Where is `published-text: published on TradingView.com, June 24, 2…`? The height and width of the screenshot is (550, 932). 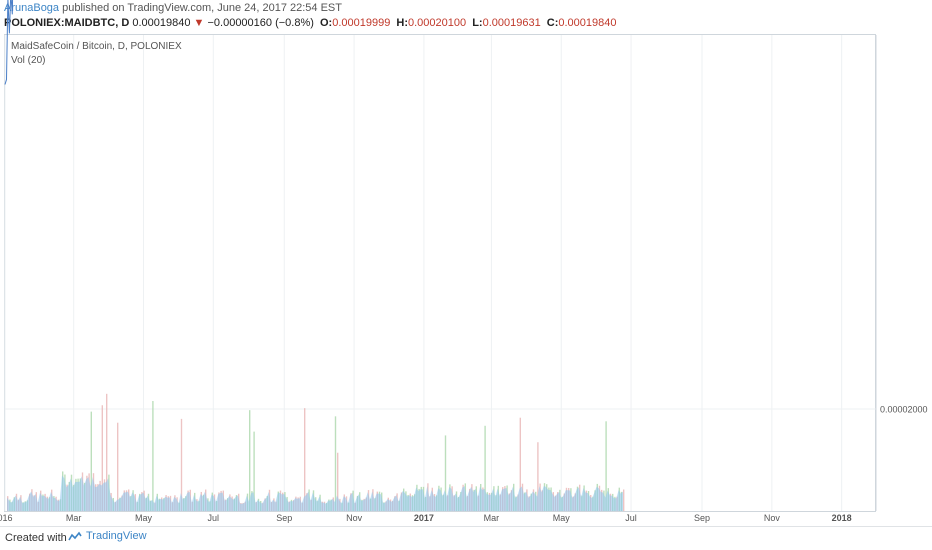 published-text: published on TradingView.com, June 24, 2… is located at coordinates (200, 8).